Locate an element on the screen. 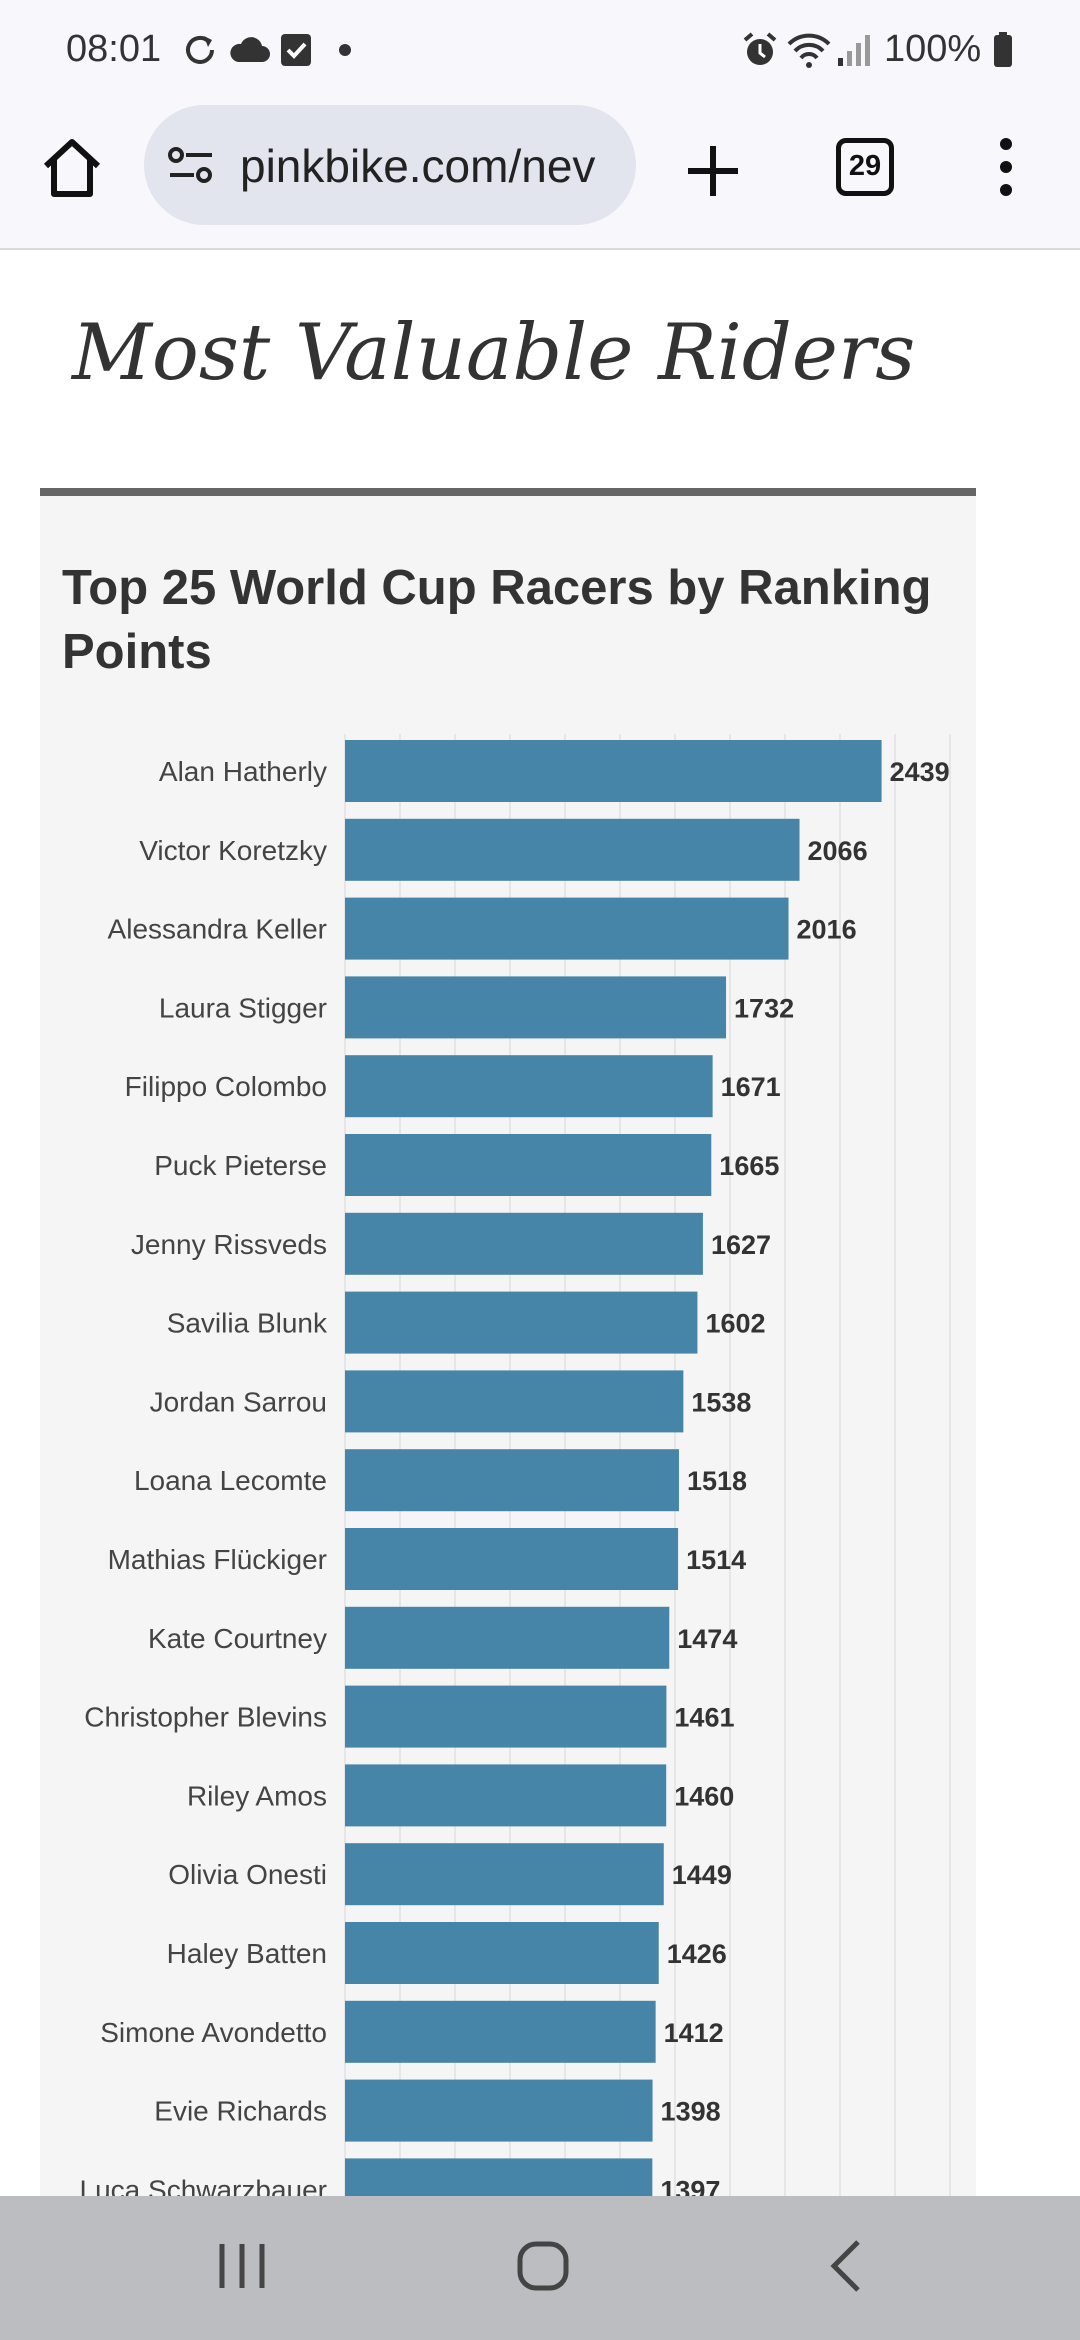  category-label: Savilia Blunk is located at coordinates (247, 1323).